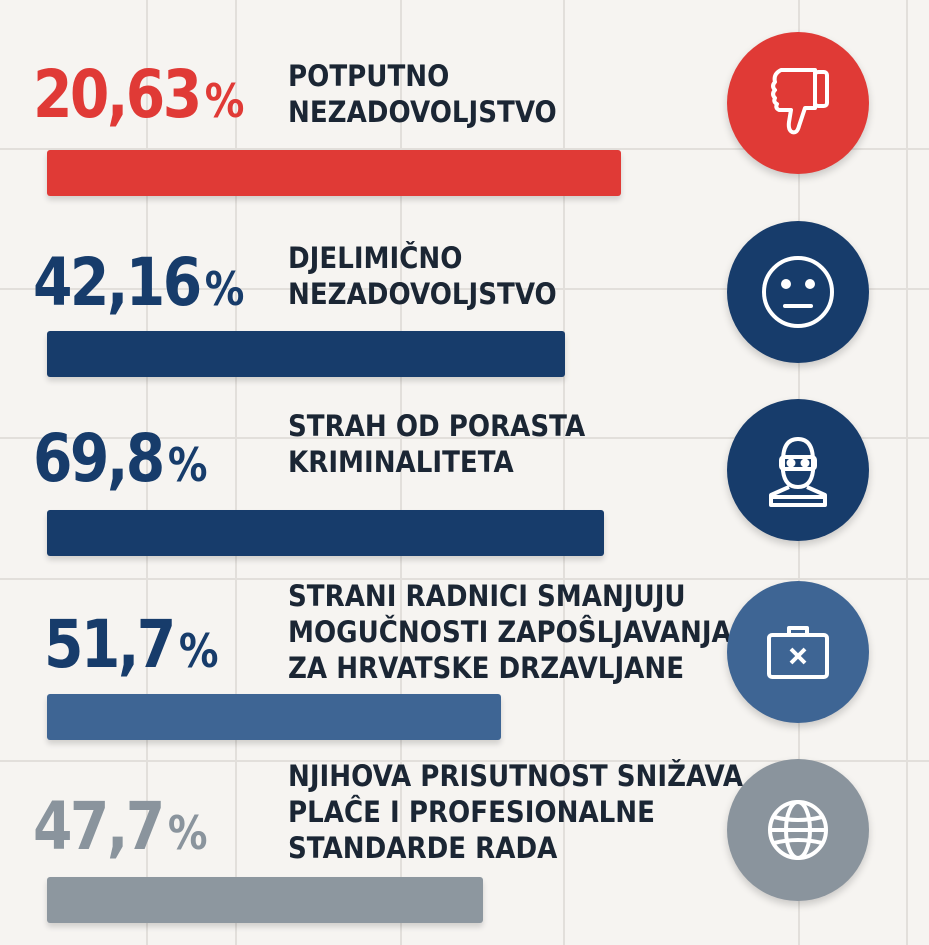 This screenshot has width=929, height=945. Describe the element at coordinates (139, 94) in the screenshot. I see `percent-value: 20,63%` at that location.